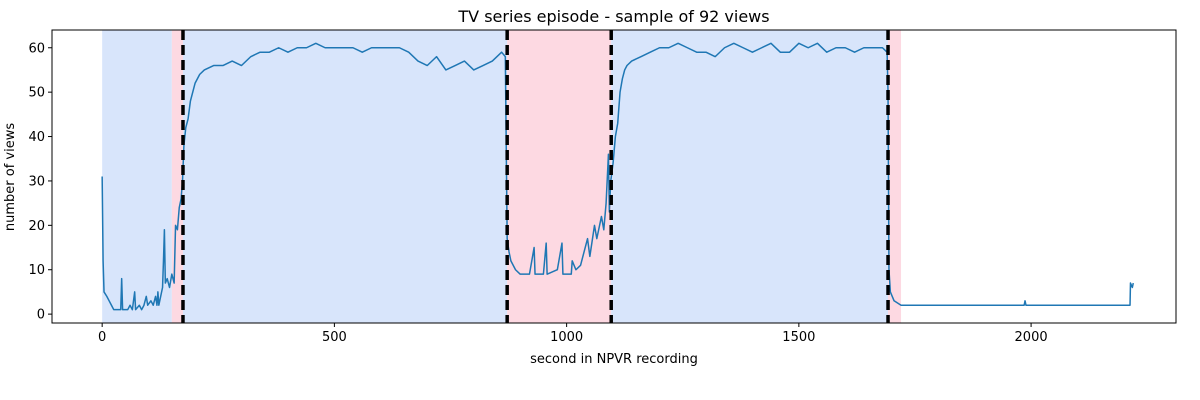 The height and width of the screenshot is (400, 1200). Describe the element at coordinates (566, 337) in the screenshot. I see `x-tick-label: 1000` at that location.